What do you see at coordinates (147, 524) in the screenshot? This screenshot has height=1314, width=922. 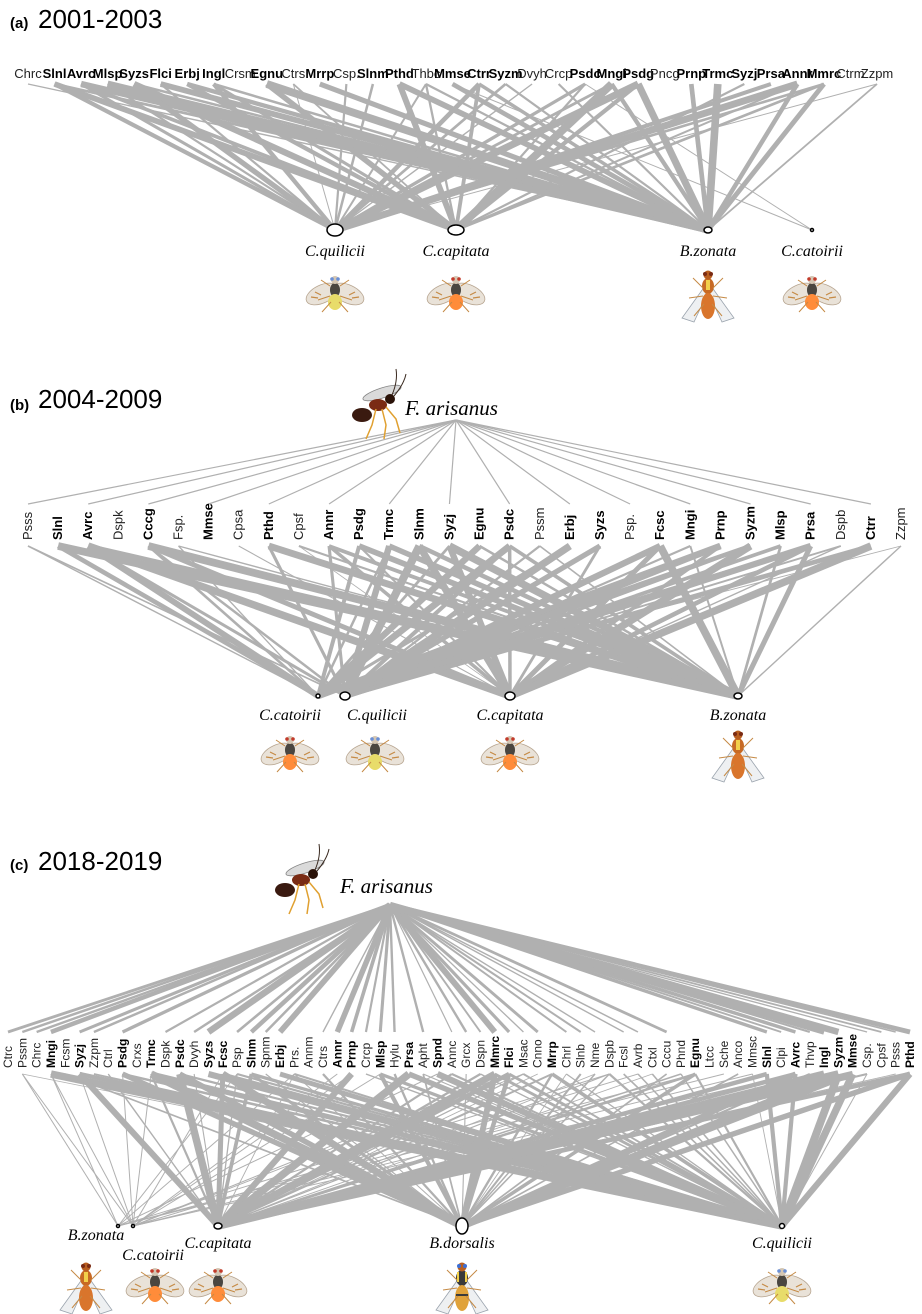 I see `plant-label: Cccg` at bounding box center [147, 524].